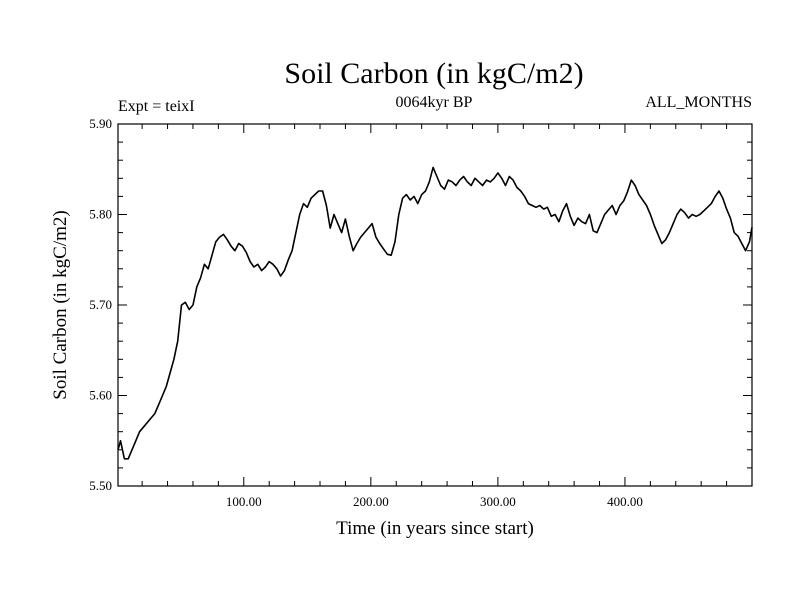  What do you see at coordinates (100, 123) in the screenshot?
I see `y-tick-label: 5.90` at bounding box center [100, 123].